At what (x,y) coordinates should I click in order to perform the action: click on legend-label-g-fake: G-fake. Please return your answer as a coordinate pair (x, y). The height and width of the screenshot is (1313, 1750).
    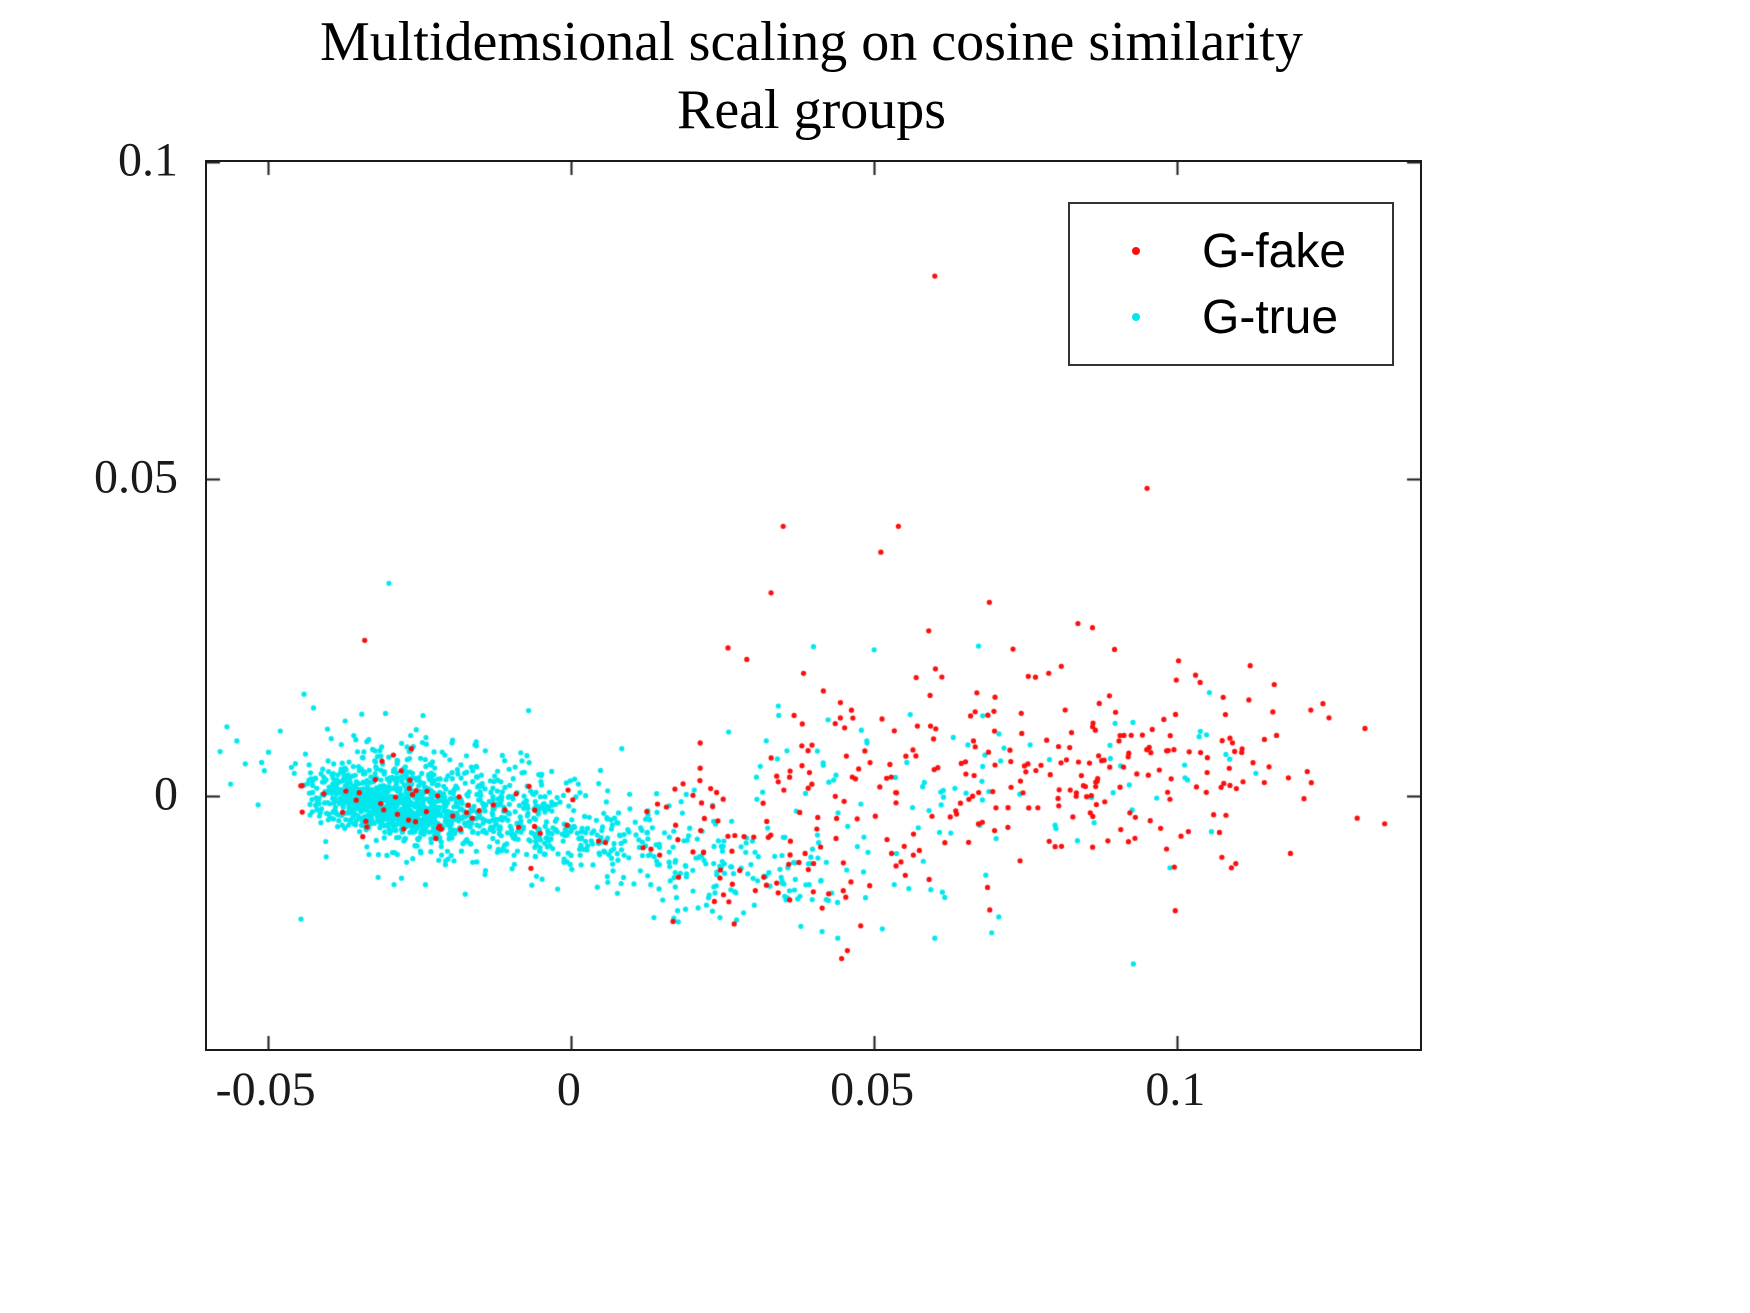
    Looking at the image, I should click on (1274, 251).